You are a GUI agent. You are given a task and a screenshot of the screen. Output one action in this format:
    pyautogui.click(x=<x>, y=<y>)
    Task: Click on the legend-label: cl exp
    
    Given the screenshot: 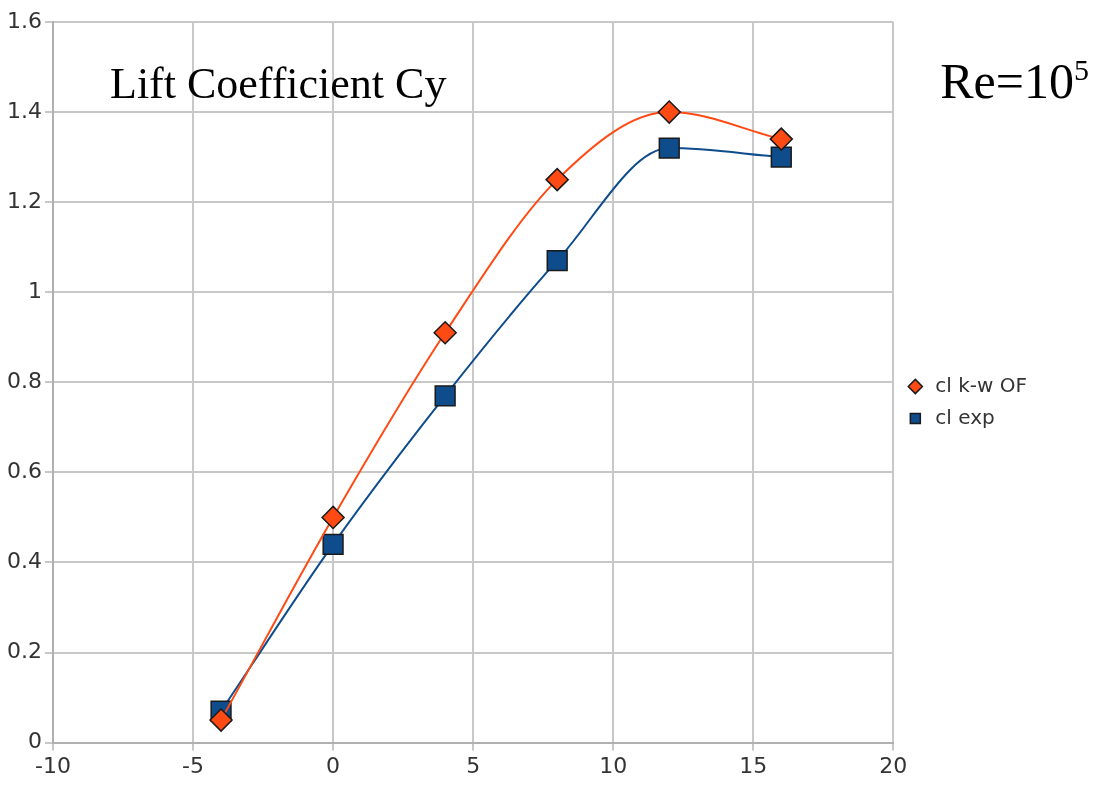 What is the action you would take?
    pyautogui.click(x=965, y=416)
    